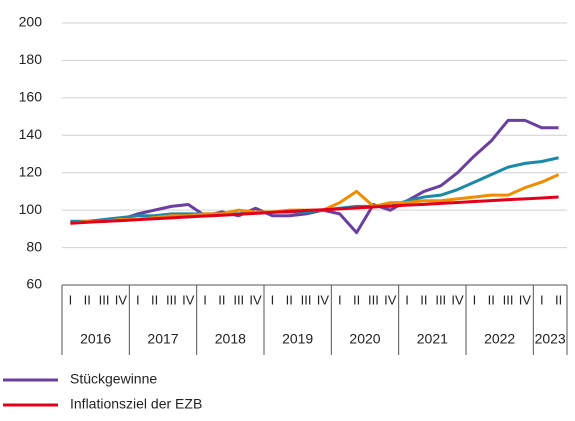 This screenshot has width=575, height=421. What do you see at coordinates (31, 134) in the screenshot?
I see `y-tick-label: 140` at bounding box center [31, 134].